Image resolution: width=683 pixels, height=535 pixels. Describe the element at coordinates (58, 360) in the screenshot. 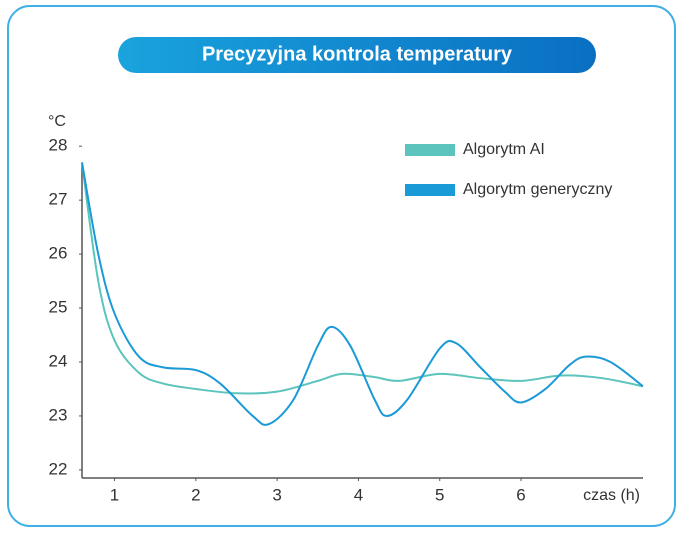

I see `y-tick-label: 24` at that location.